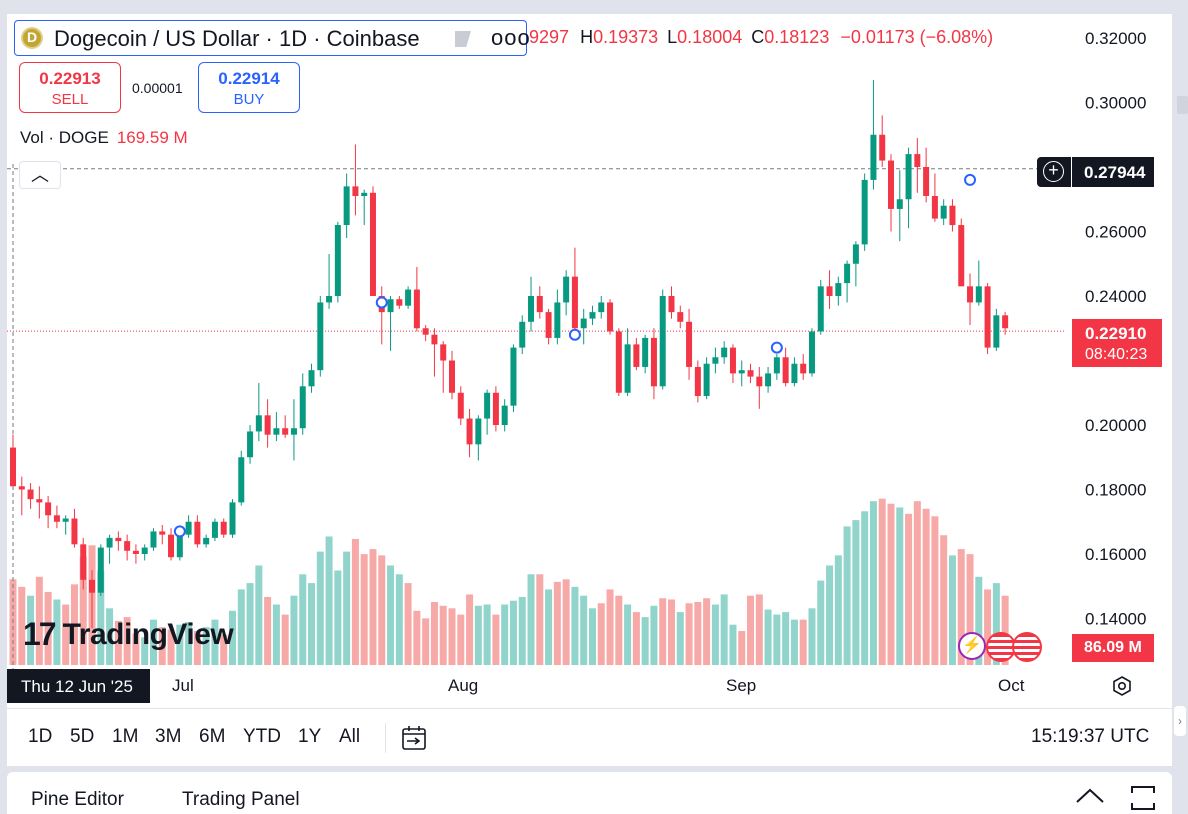 This screenshot has width=1188, height=814. I want to click on sell-button: 0.22913 SELL, so click(70, 87).